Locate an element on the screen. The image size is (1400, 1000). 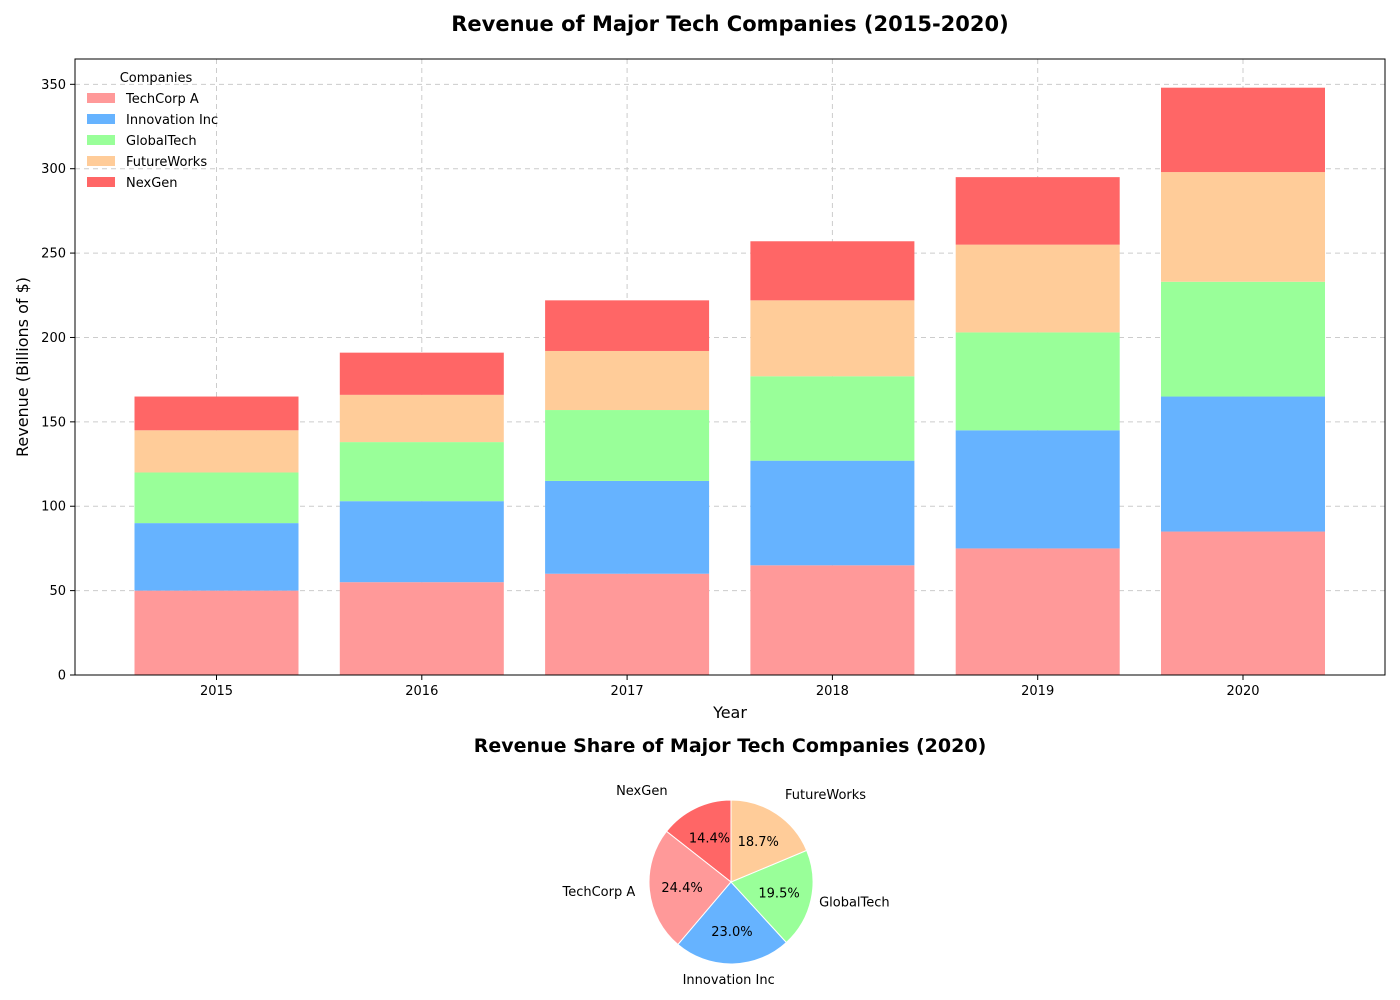
pie-slice-nexgen is located at coordinates (698, 841).